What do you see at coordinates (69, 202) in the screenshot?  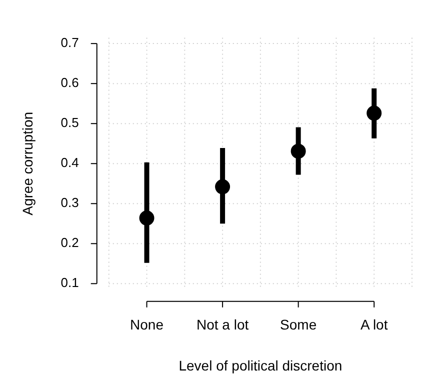 I see `y-tick-label: 0.3` at bounding box center [69, 202].